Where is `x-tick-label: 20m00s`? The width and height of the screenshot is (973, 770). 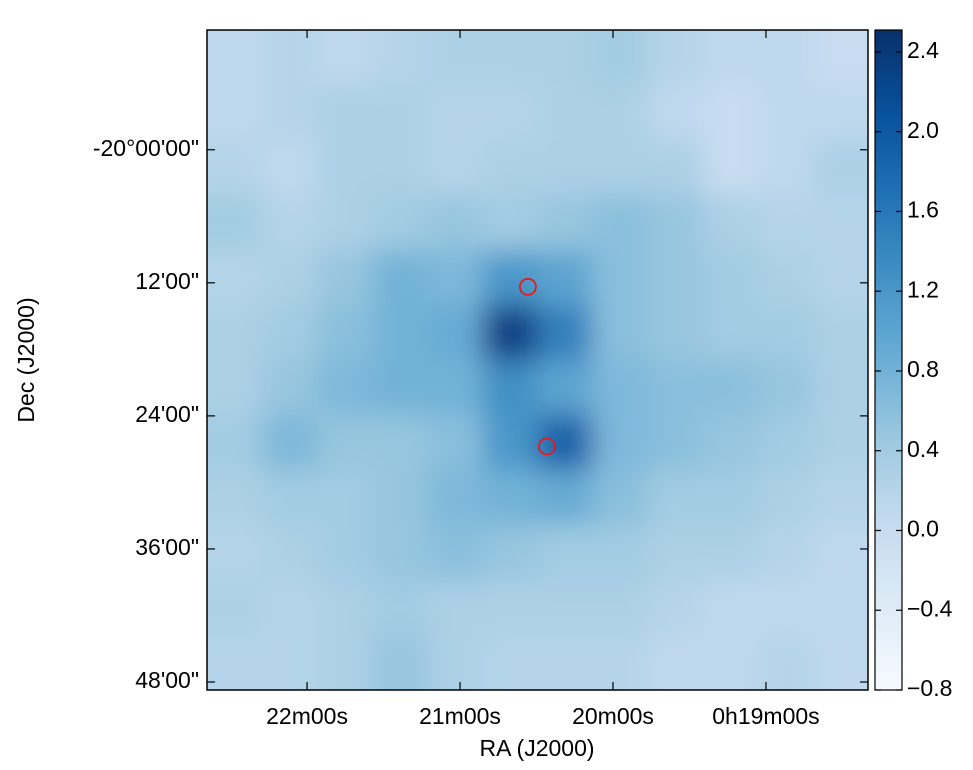
x-tick-label: 20m00s is located at coordinates (613, 716).